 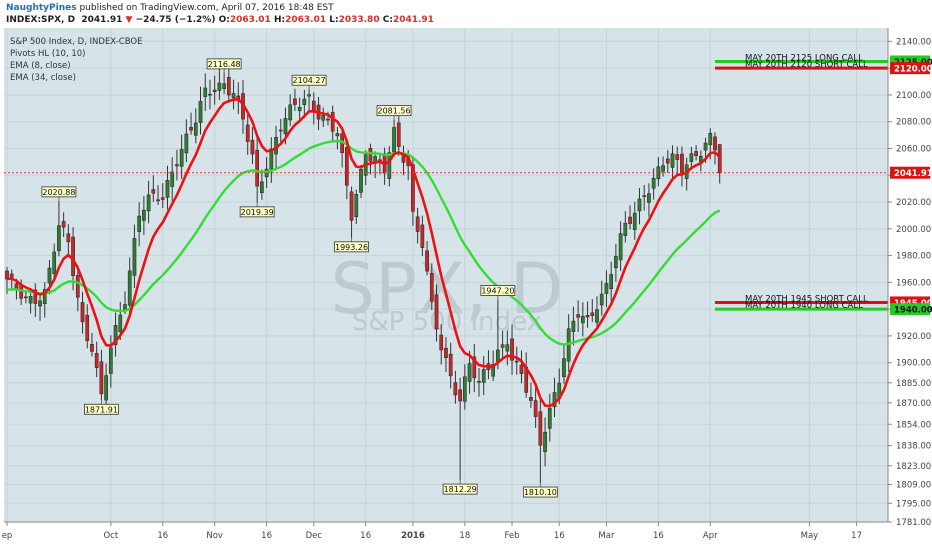 I want to click on price-tick-label: 1823.00, so click(x=913, y=467).